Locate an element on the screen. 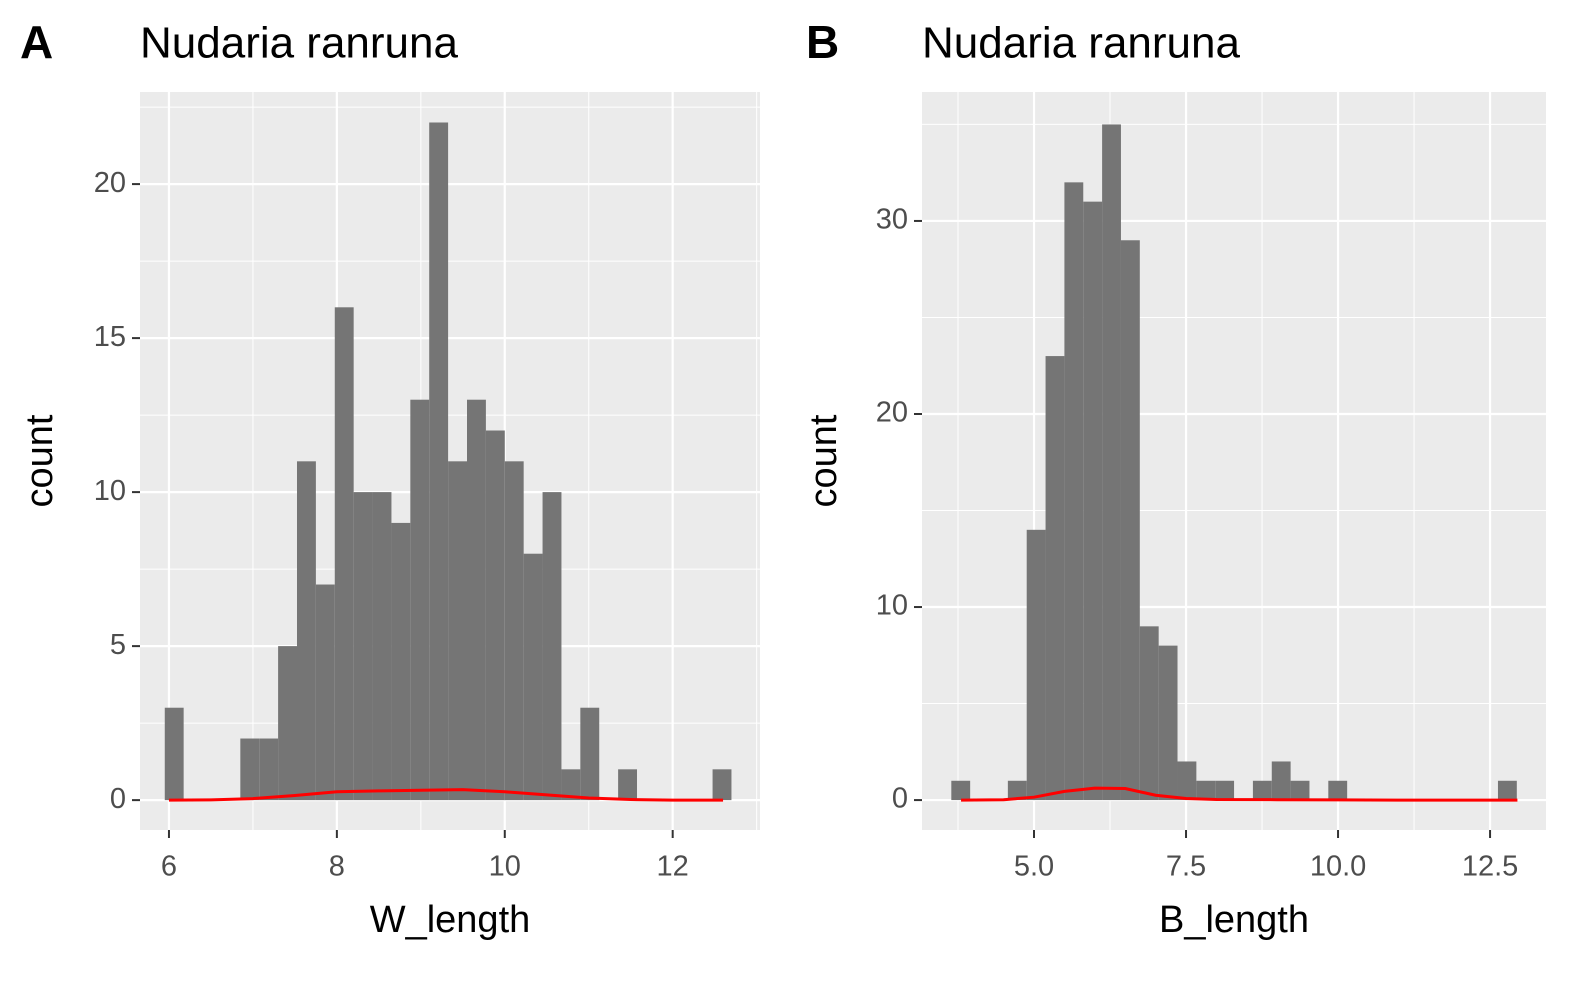 This screenshot has height=989, width=1593. y-tick-label: 15 is located at coordinates (110, 337).